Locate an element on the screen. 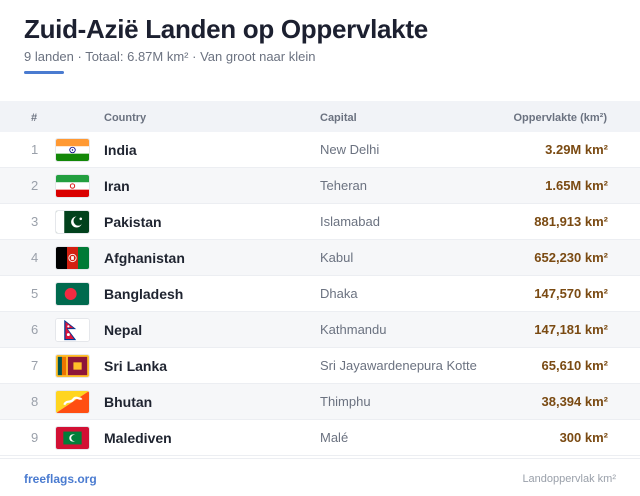  column-header-capital: Capital is located at coordinates (338, 118).